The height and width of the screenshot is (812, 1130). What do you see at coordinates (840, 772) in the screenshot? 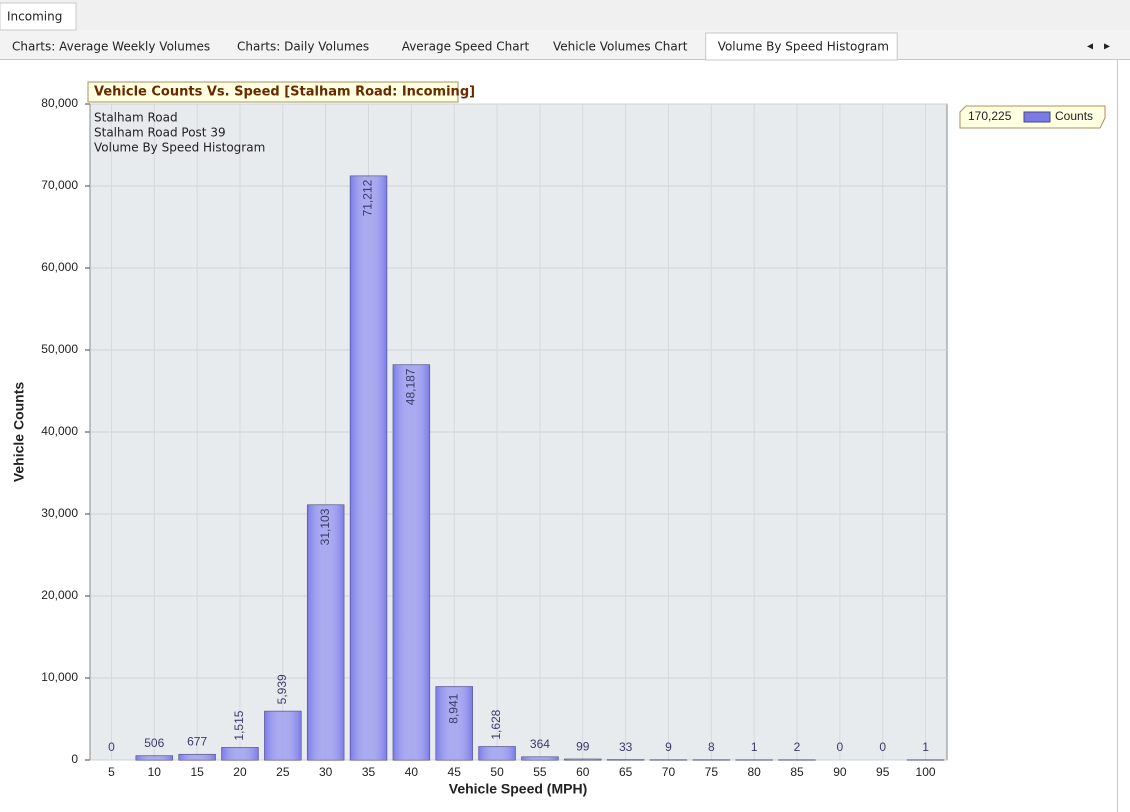
I see `x-tick-label: 90` at bounding box center [840, 772].